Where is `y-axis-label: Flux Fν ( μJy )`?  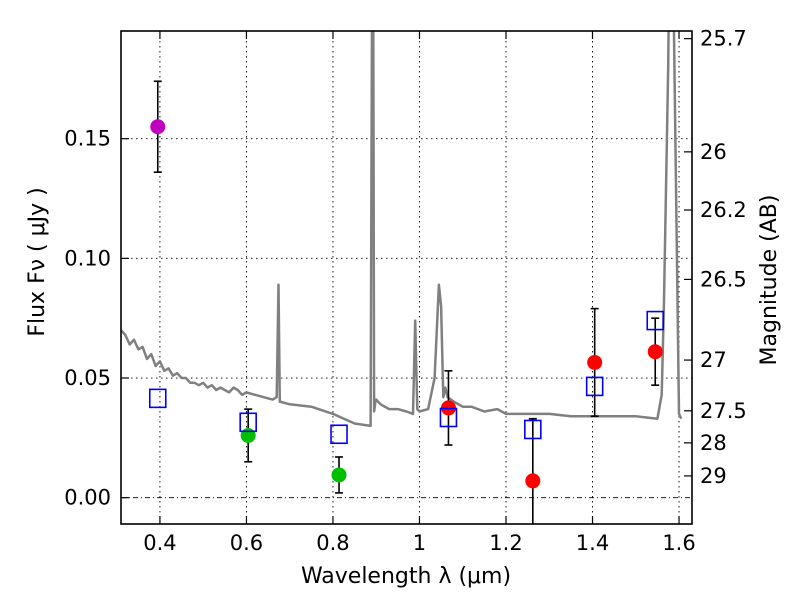
y-axis-label: Flux Fν ( μJy ) is located at coordinates (37, 261).